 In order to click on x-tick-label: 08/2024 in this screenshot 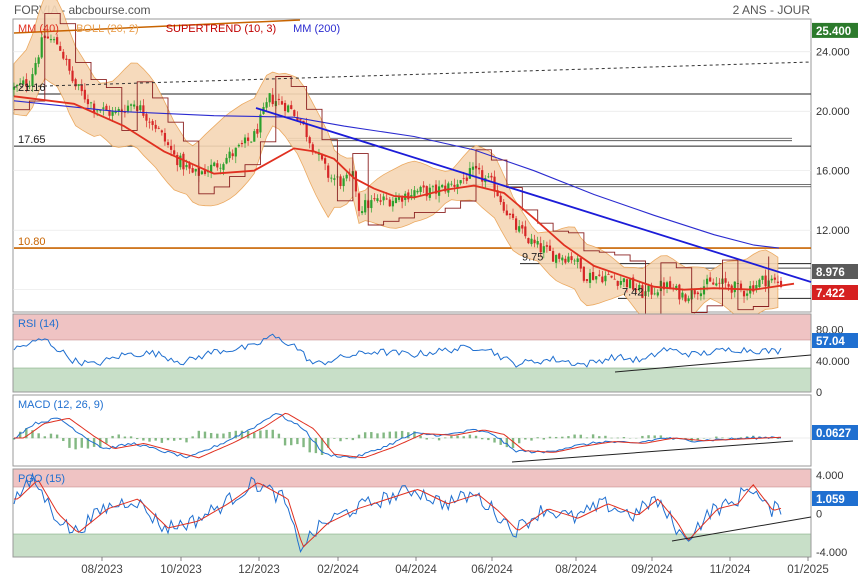, I will do `click(576, 570)`.